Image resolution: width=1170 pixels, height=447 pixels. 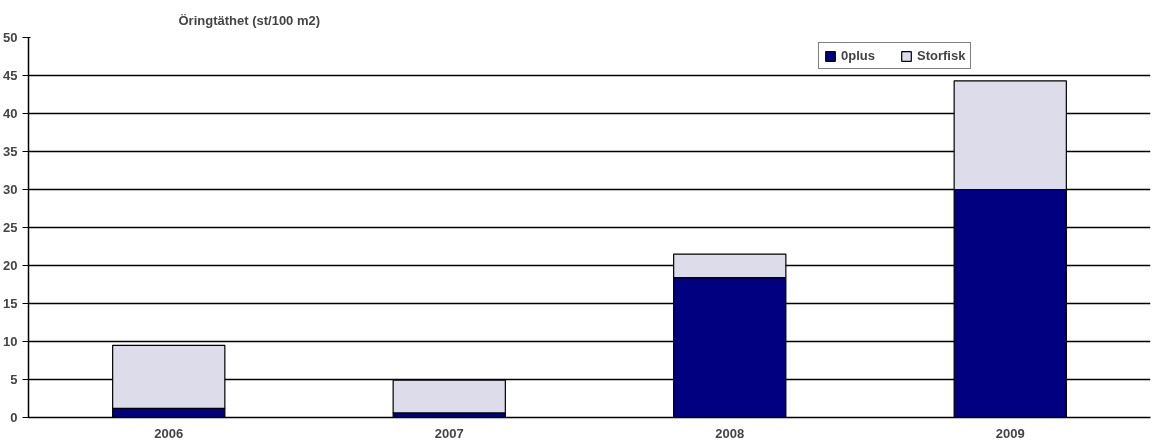 What do you see at coordinates (10, 341) in the screenshot?
I see `y-tick-label: 10` at bounding box center [10, 341].